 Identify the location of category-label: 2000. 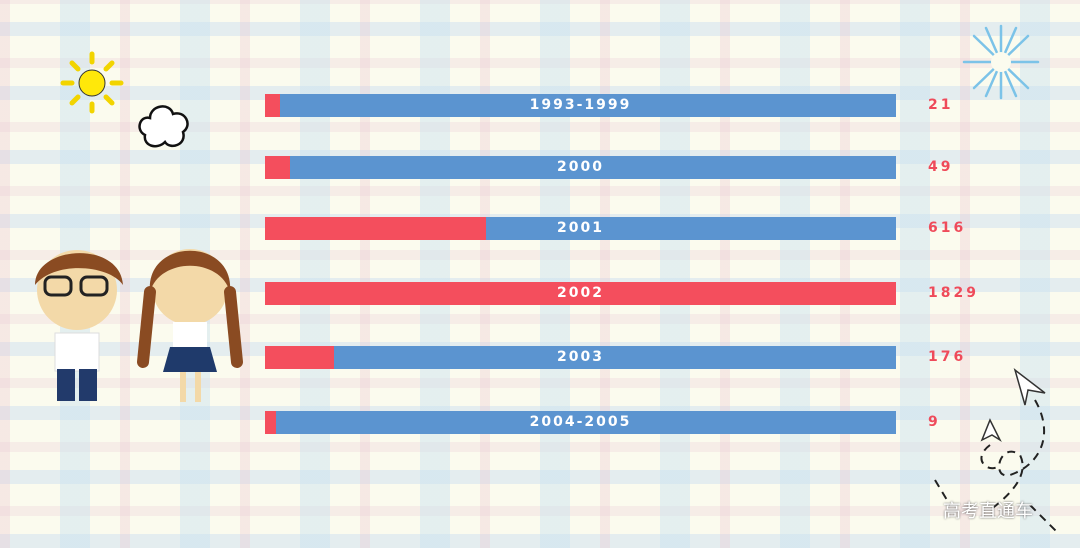
(580, 167).